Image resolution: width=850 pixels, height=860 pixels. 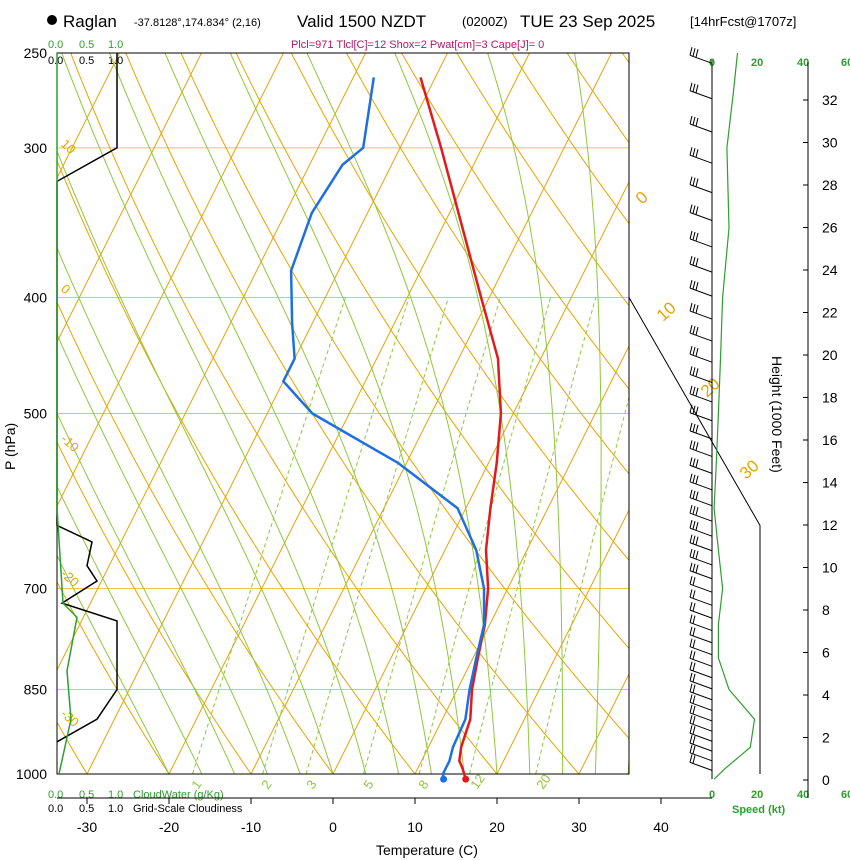 I want to click on isotherm-label: 30, so click(x=749, y=469).